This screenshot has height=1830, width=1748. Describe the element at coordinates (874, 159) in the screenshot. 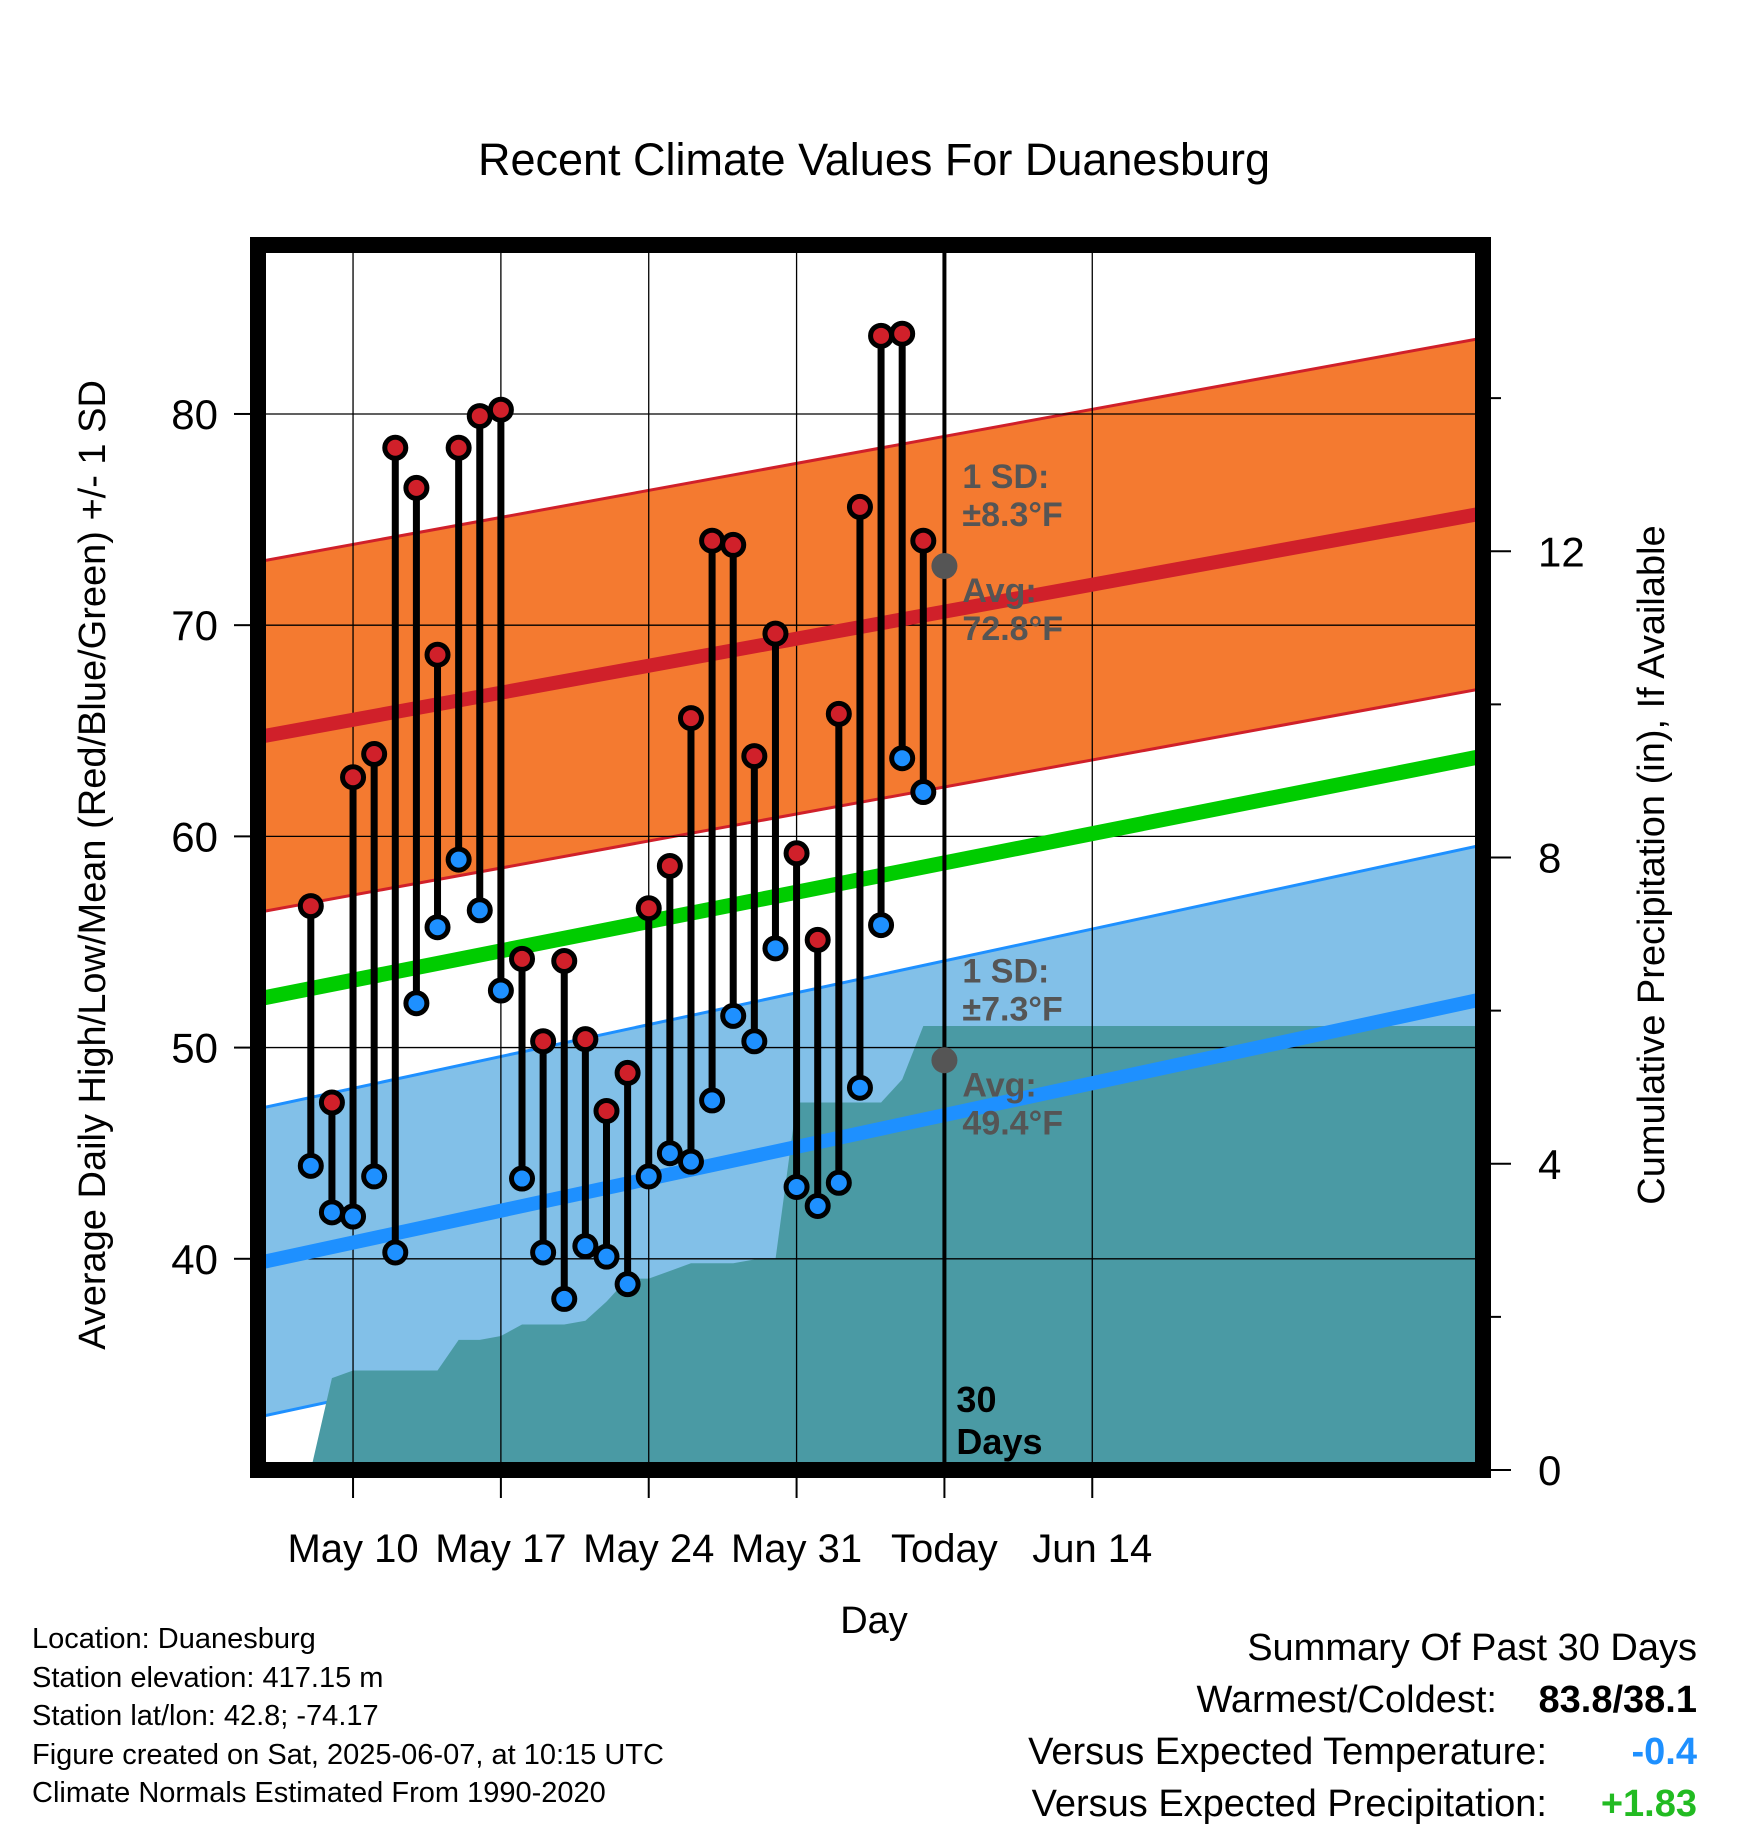

I see `chart-title: Recent Climate Values For Duanesburg` at that location.